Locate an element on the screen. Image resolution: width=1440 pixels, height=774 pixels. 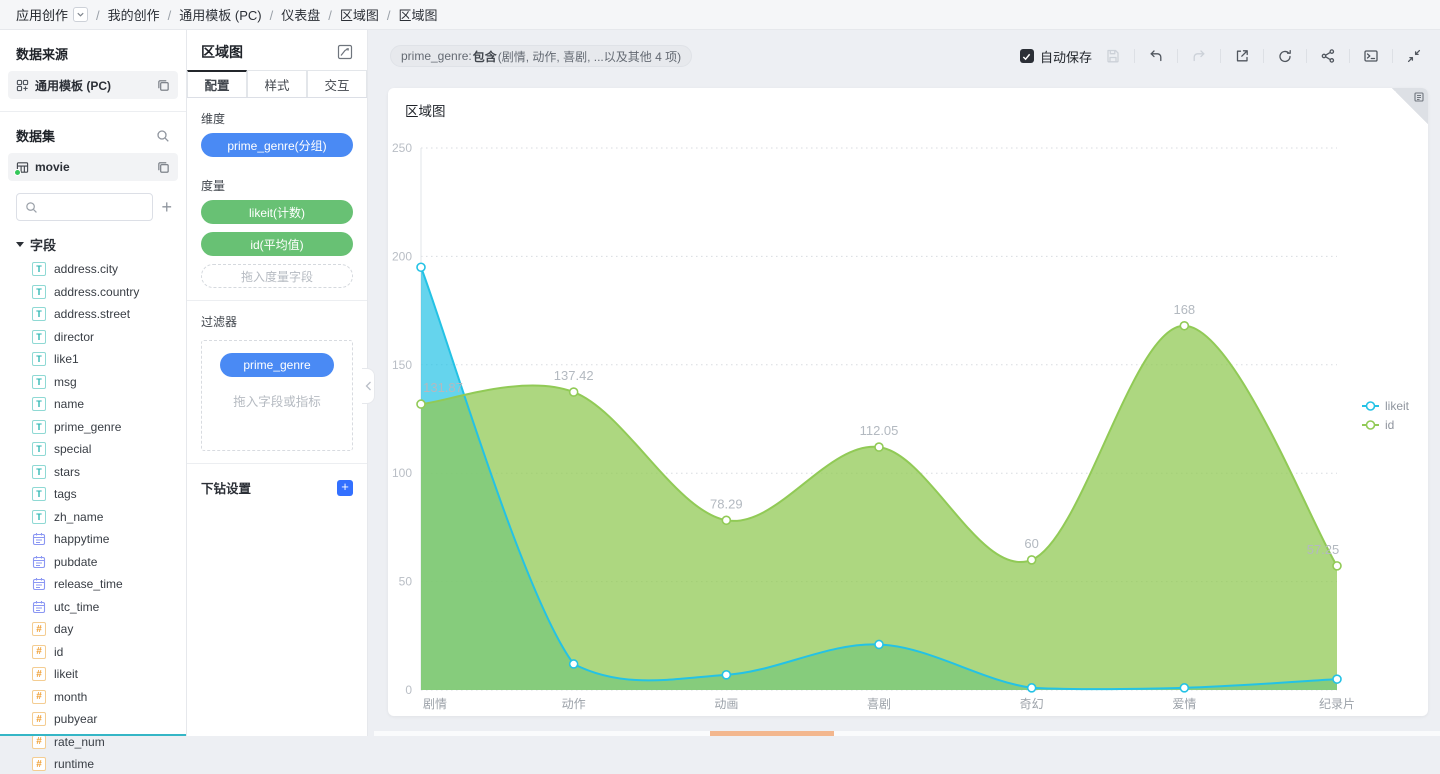
app-template-icon is located at coordinates (22, 85).